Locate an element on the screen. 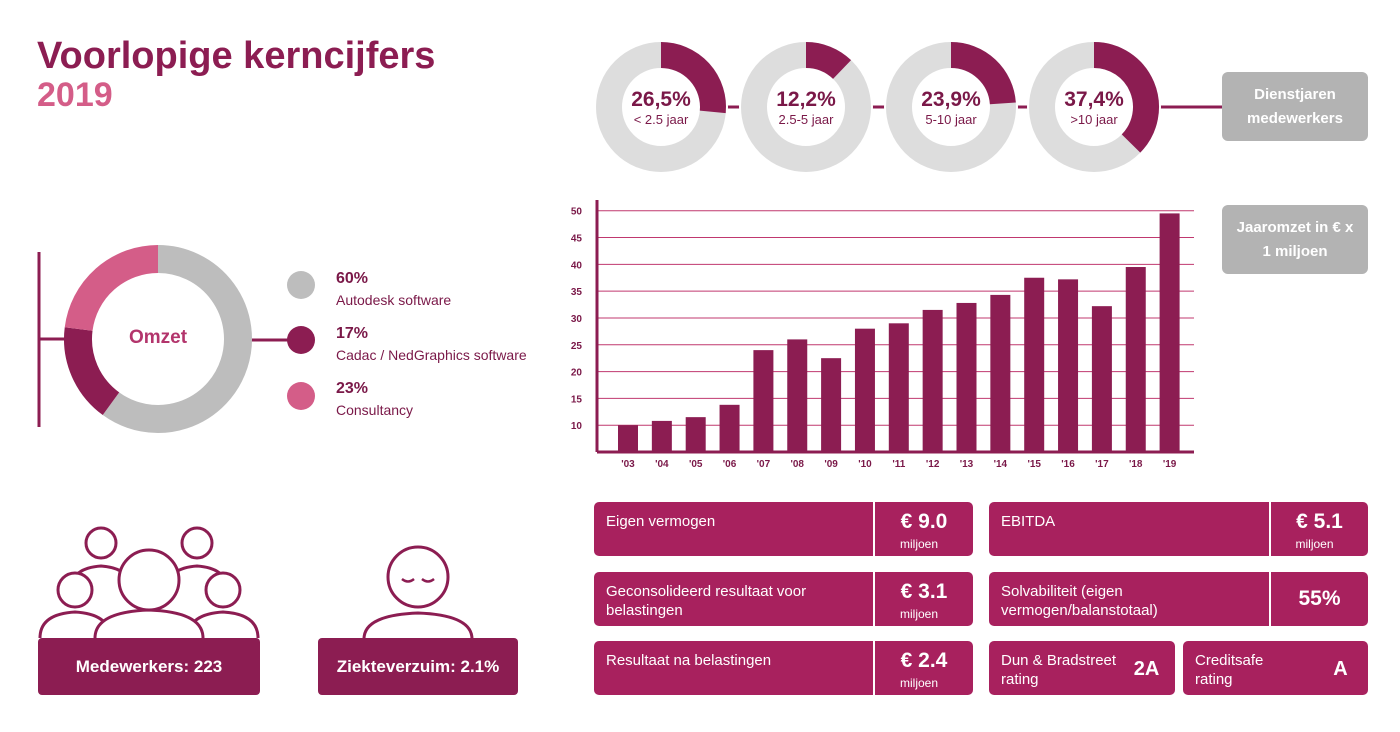 Image resolution: width=1400 pixels, height=732 pixels. ring-2-text: 12,2% 2.5-5 jaar is located at coordinates (806, 108).